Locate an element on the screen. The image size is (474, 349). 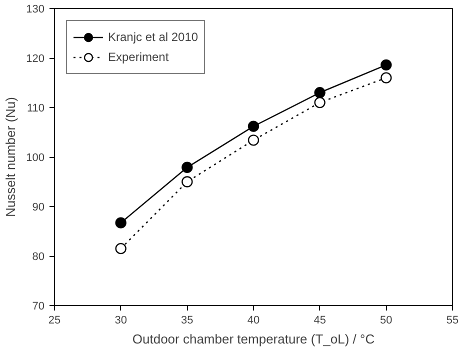
y-tick-label: 130 is located at coordinates (35, 10).